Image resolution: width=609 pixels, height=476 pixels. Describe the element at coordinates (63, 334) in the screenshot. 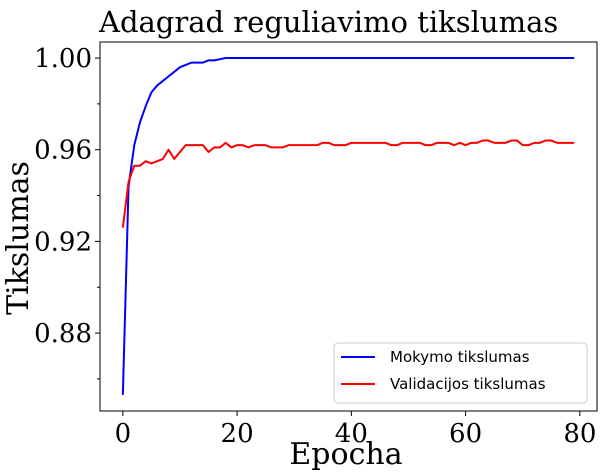

I see `y-tick-label: 0.88` at that location.